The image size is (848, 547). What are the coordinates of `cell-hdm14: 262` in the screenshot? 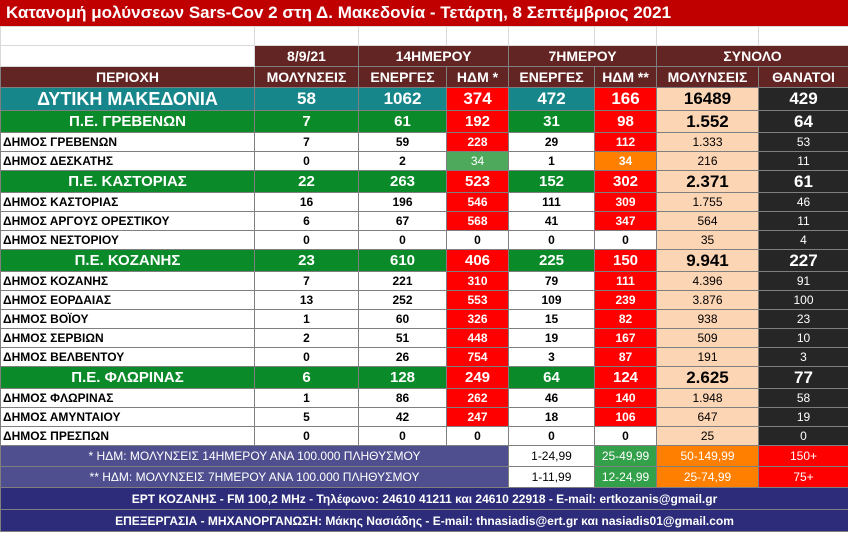 It's located at (477, 398).